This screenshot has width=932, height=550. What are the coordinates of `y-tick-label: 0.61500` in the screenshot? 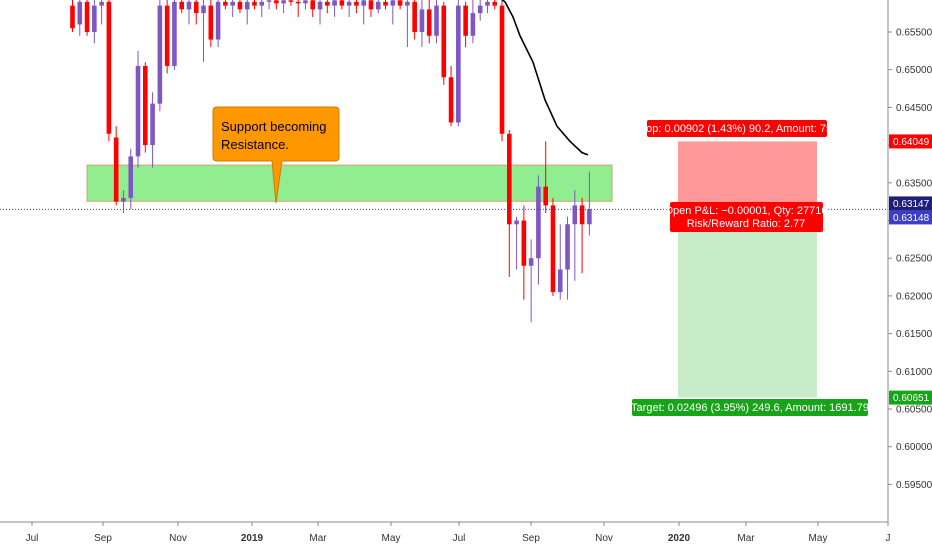 It's located at (914, 334).